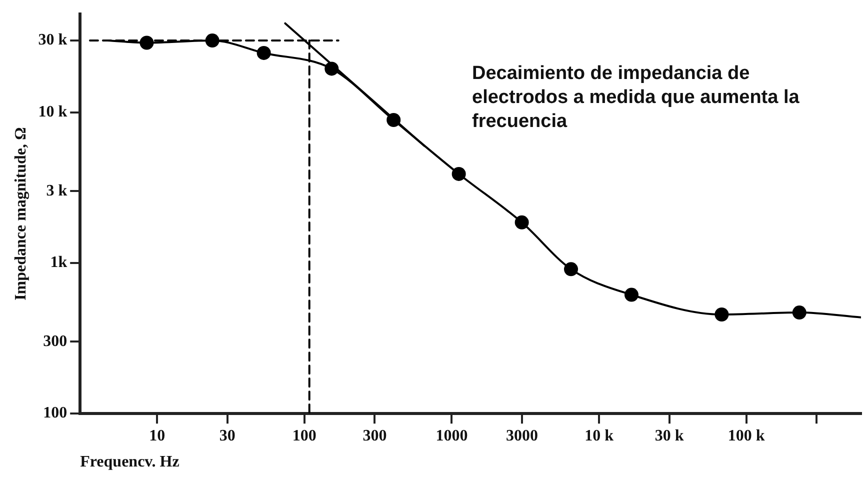 The width and height of the screenshot is (868, 480). What do you see at coordinates (374, 435) in the screenshot?
I see `x-tick-label: 300` at bounding box center [374, 435].